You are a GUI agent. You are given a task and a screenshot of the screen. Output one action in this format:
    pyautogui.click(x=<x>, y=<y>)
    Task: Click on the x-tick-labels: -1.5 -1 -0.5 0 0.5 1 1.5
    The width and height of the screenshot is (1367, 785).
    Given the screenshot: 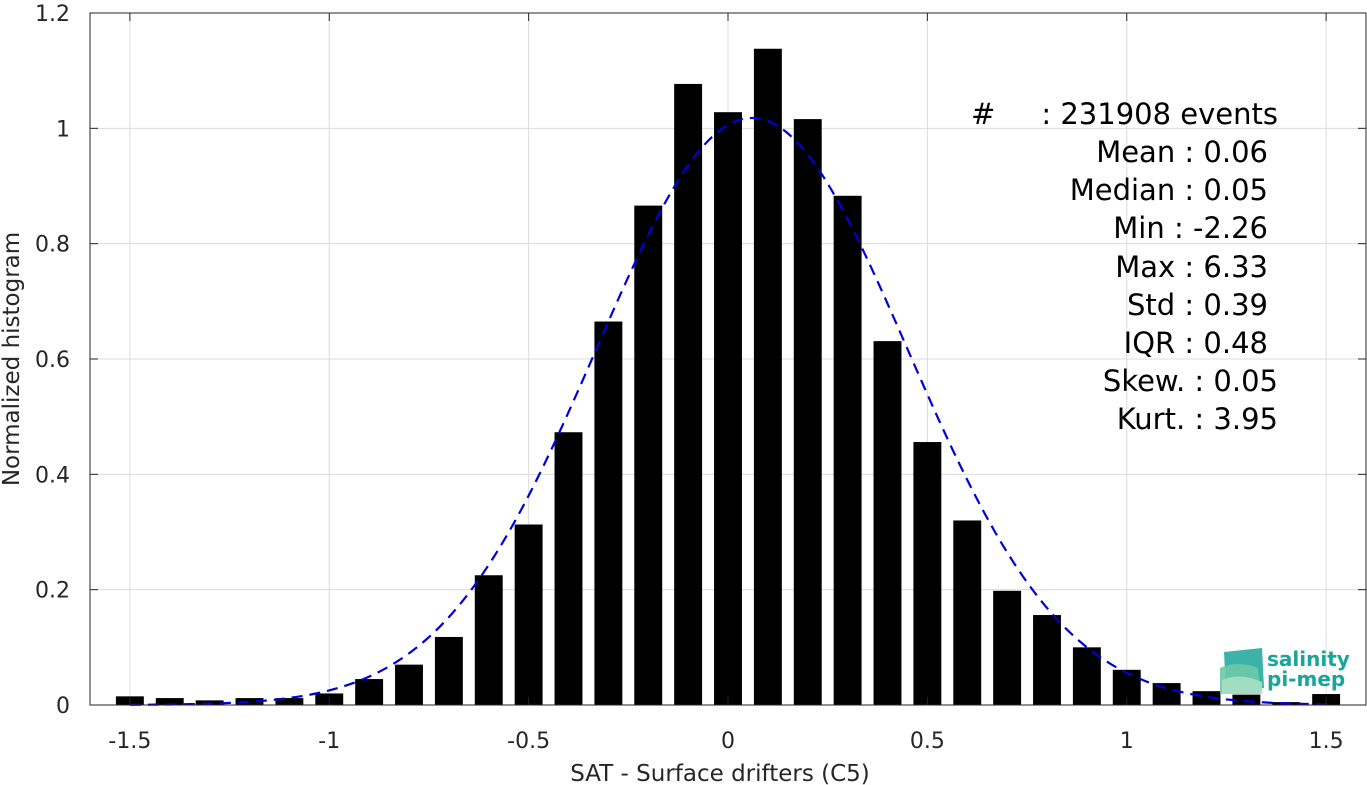 What is the action you would take?
    pyautogui.click(x=725, y=741)
    